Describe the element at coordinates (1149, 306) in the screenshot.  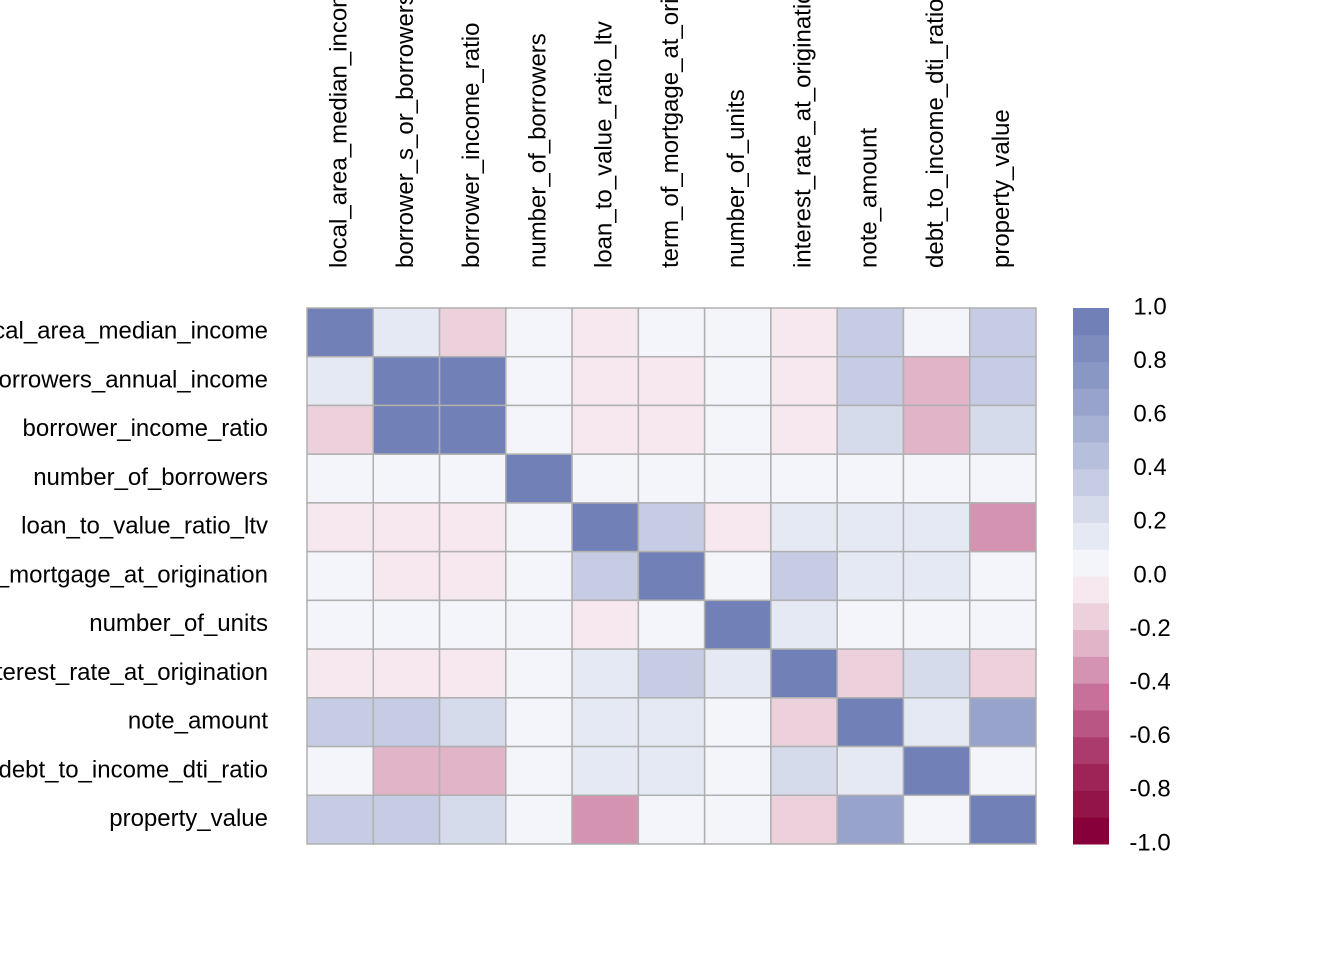
I see `colorbar-tick-label: 1.0` at that location.